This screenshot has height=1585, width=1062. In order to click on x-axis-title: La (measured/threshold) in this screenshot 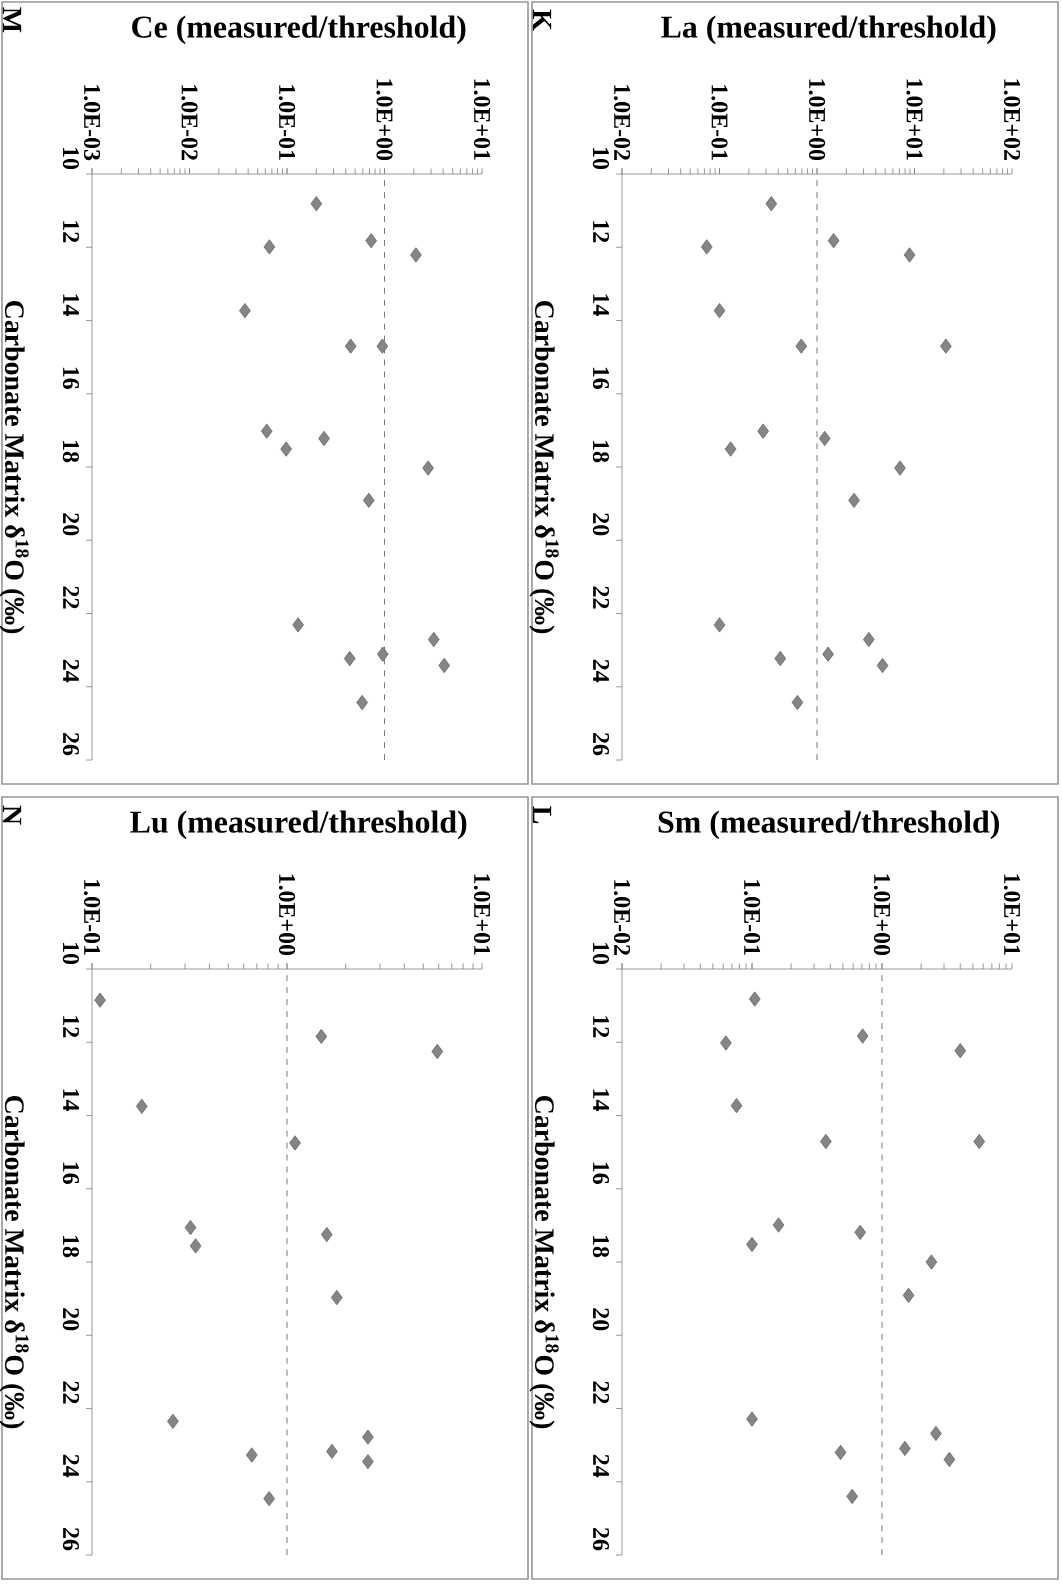, I will do `click(828, 30)`.